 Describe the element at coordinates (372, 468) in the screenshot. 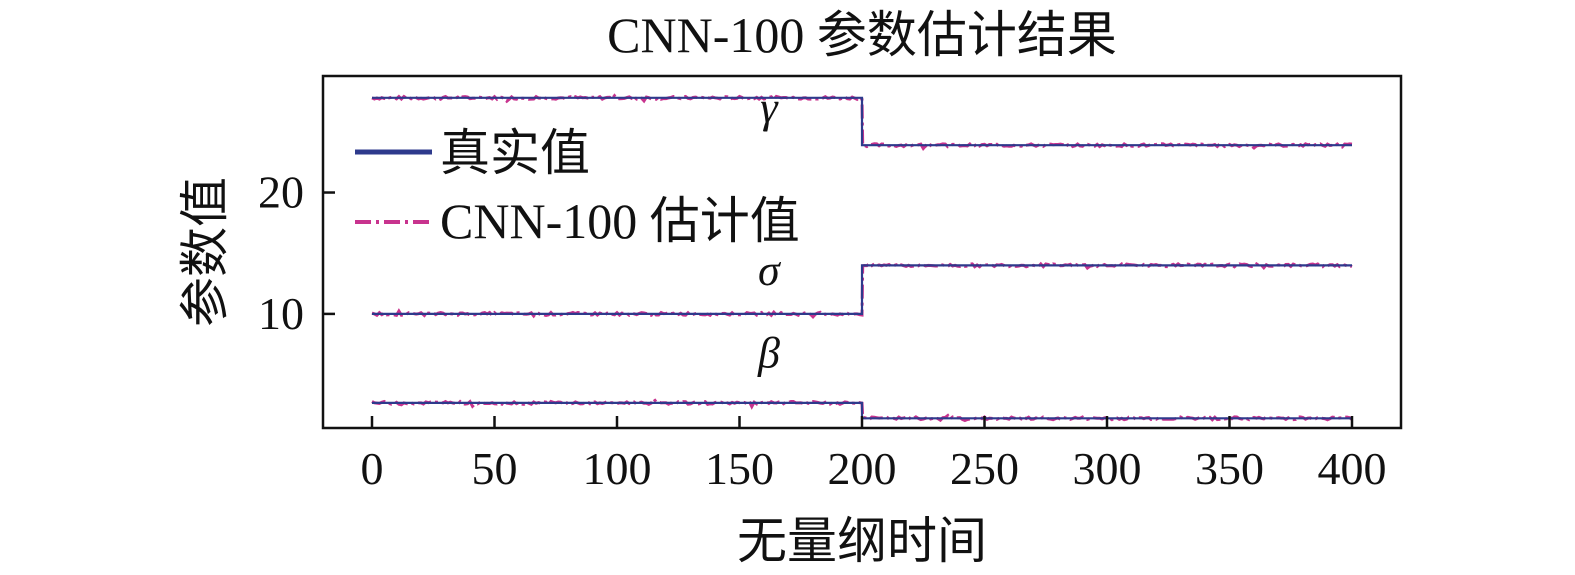

I see `x-tick-label: 0` at that location.